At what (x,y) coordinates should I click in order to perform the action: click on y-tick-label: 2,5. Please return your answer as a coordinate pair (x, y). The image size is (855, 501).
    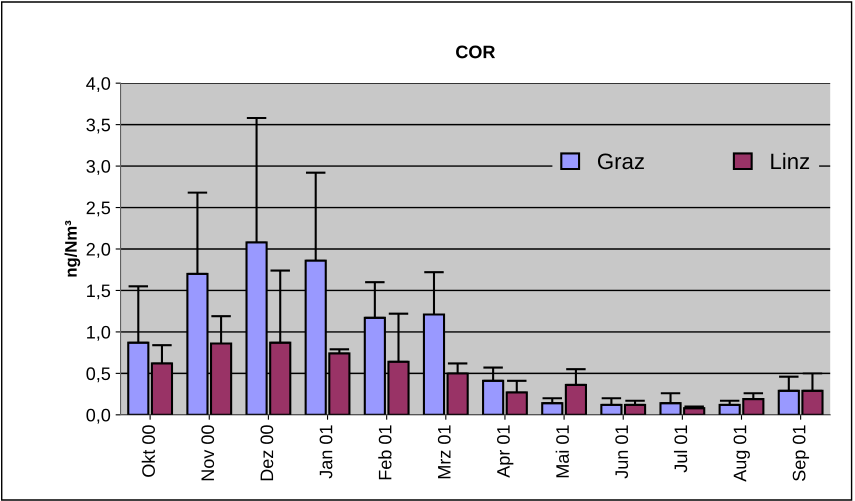
    Looking at the image, I should click on (98, 208).